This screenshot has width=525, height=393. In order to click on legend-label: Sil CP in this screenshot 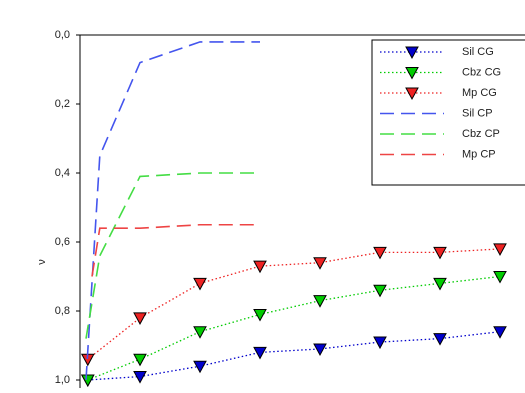, I will do `click(477, 113)`.